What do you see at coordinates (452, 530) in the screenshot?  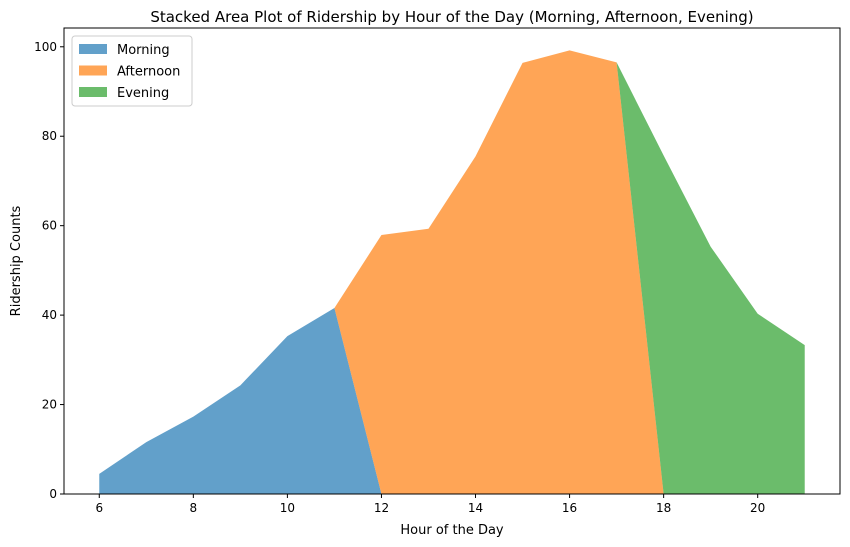 I see `x-axis-label: Hour of the Day` at bounding box center [452, 530].